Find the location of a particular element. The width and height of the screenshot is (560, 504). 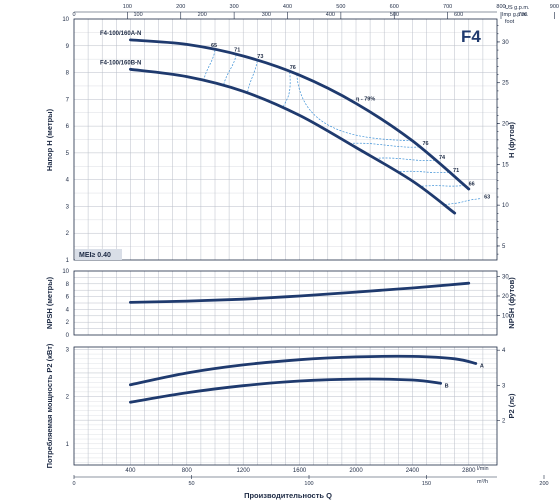

efficiency-label: 66 is located at coordinates (472, 184).